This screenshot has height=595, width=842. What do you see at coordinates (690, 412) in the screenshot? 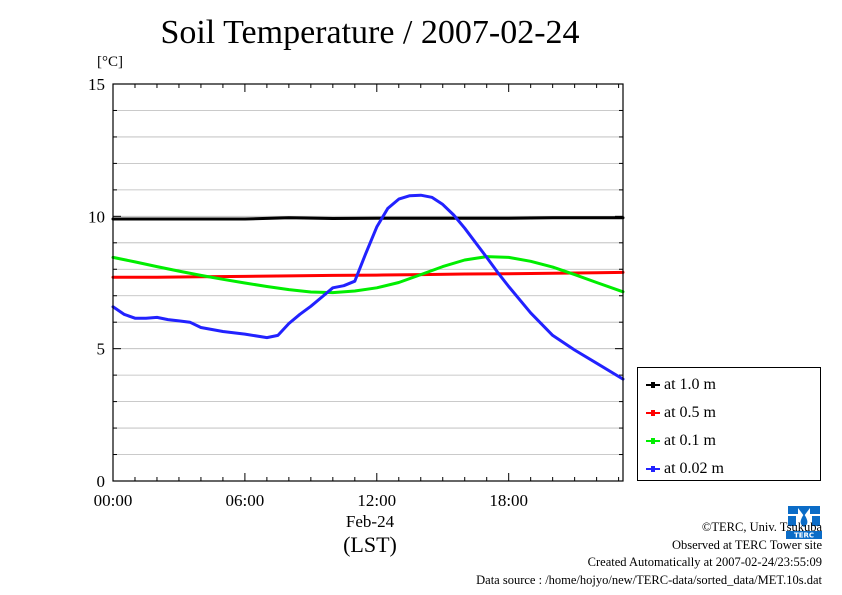
I see `legend-label: at 0.5 m` at bounding box center [690, 412].